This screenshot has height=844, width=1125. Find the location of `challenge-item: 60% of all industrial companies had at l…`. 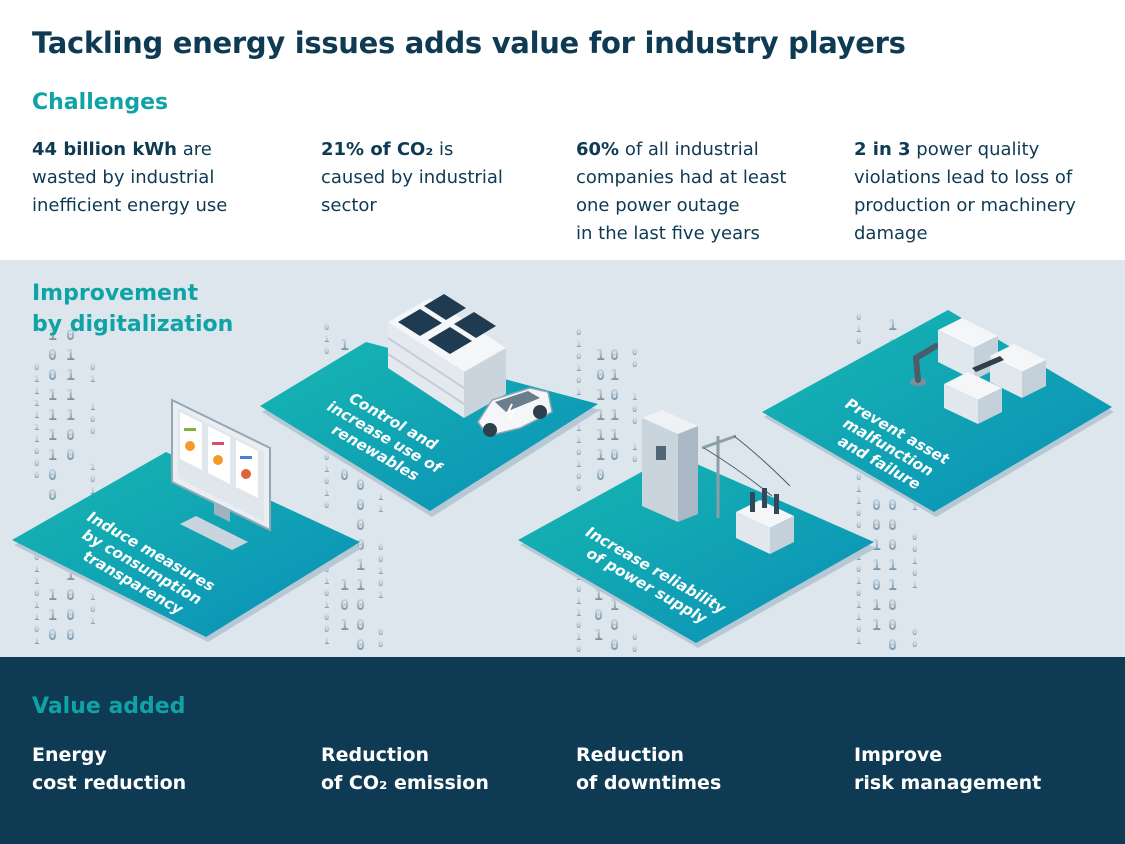

challenge-item: 60% of all industrial companies had at l… is located at coordinates (711, 192).